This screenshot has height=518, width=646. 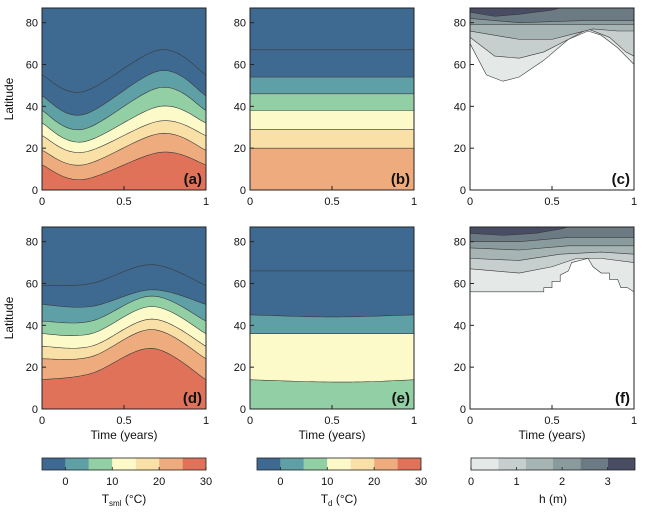 What do you see at coordinates (325, 334) in the screenshot?
I see `panel-e: 0 0.5 1 0 20 40 60 80 (e) Time (years)` at bounding box center [325, 334].